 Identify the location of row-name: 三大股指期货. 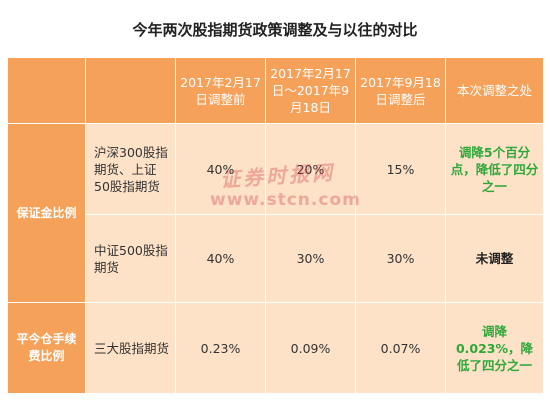
(131, 348).